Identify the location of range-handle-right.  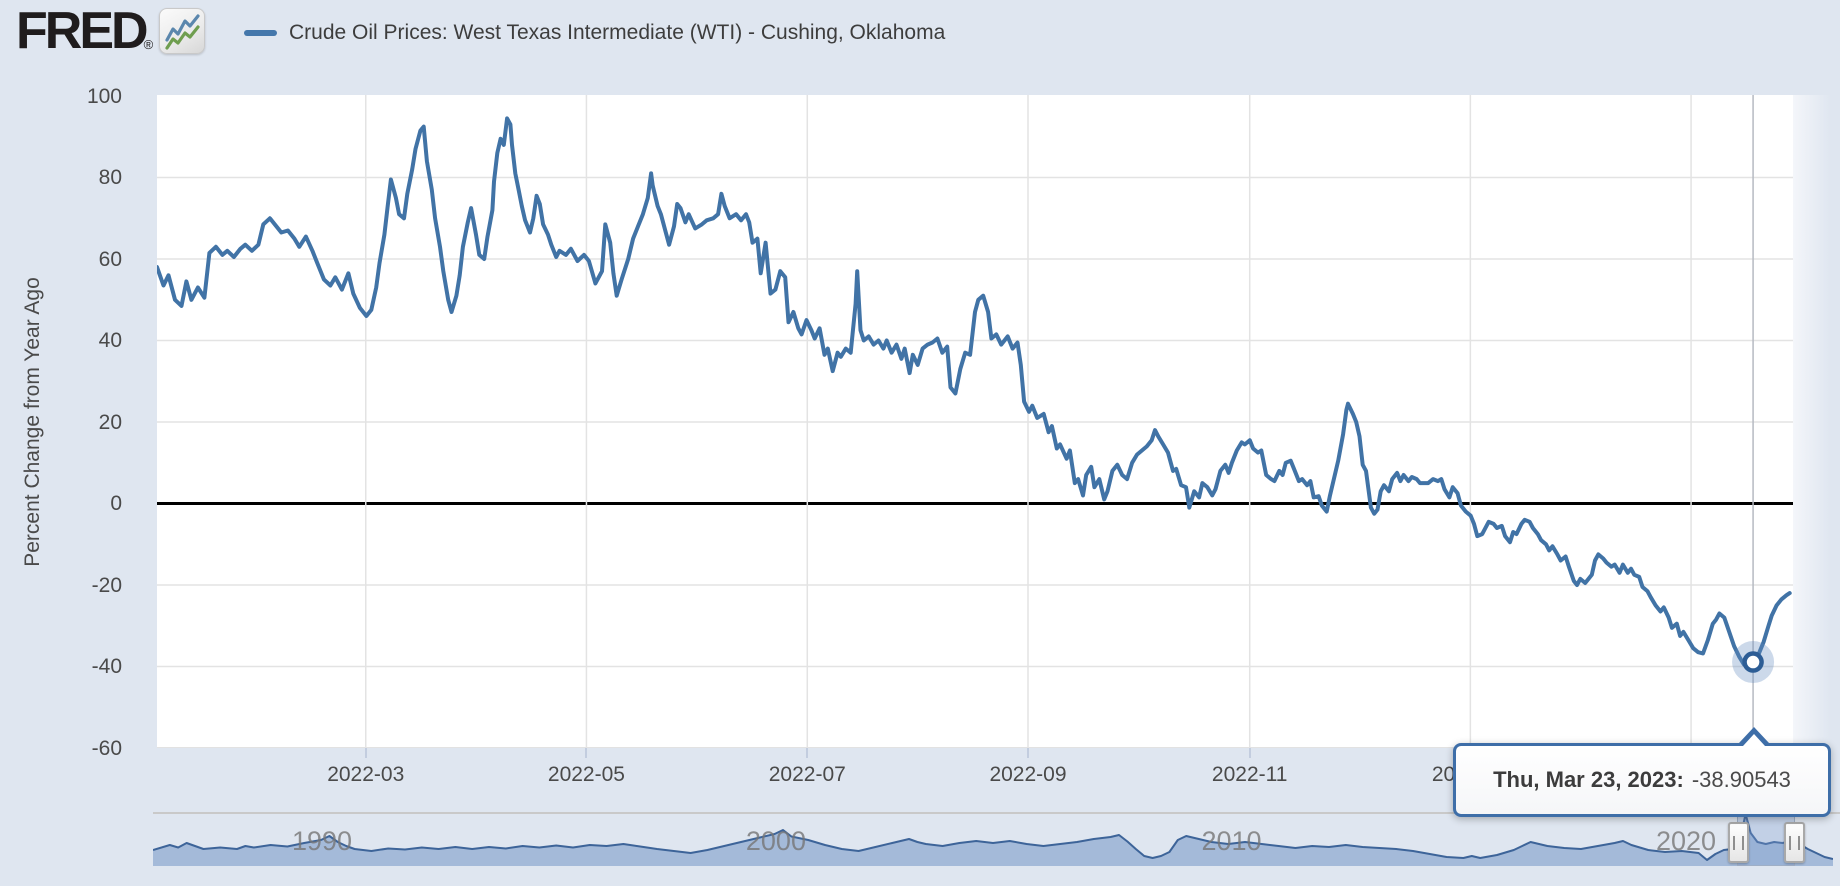
(1795, 842).